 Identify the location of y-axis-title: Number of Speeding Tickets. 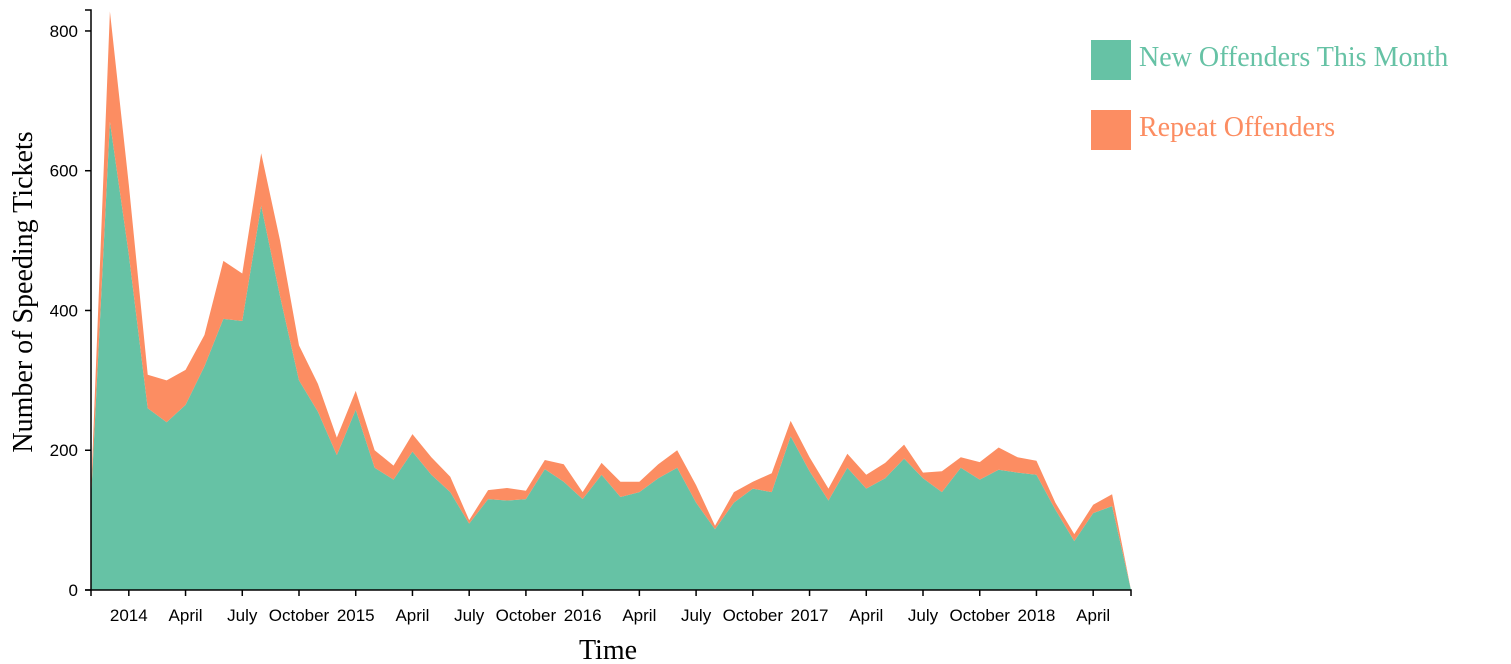
(23, 291).